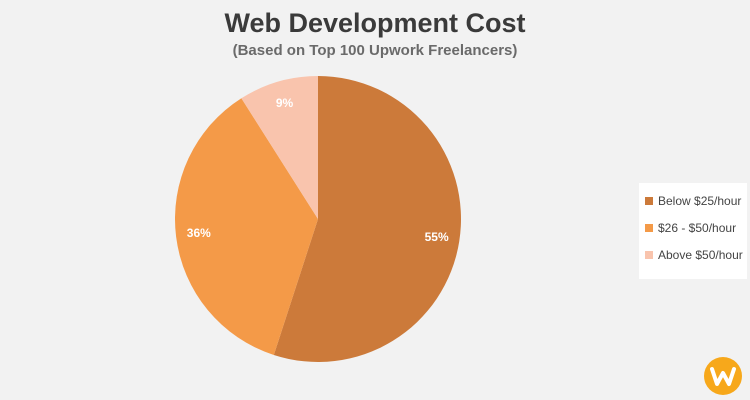  I want to click on legend-item-below-25: Below $25/hour, so click(696, 200).